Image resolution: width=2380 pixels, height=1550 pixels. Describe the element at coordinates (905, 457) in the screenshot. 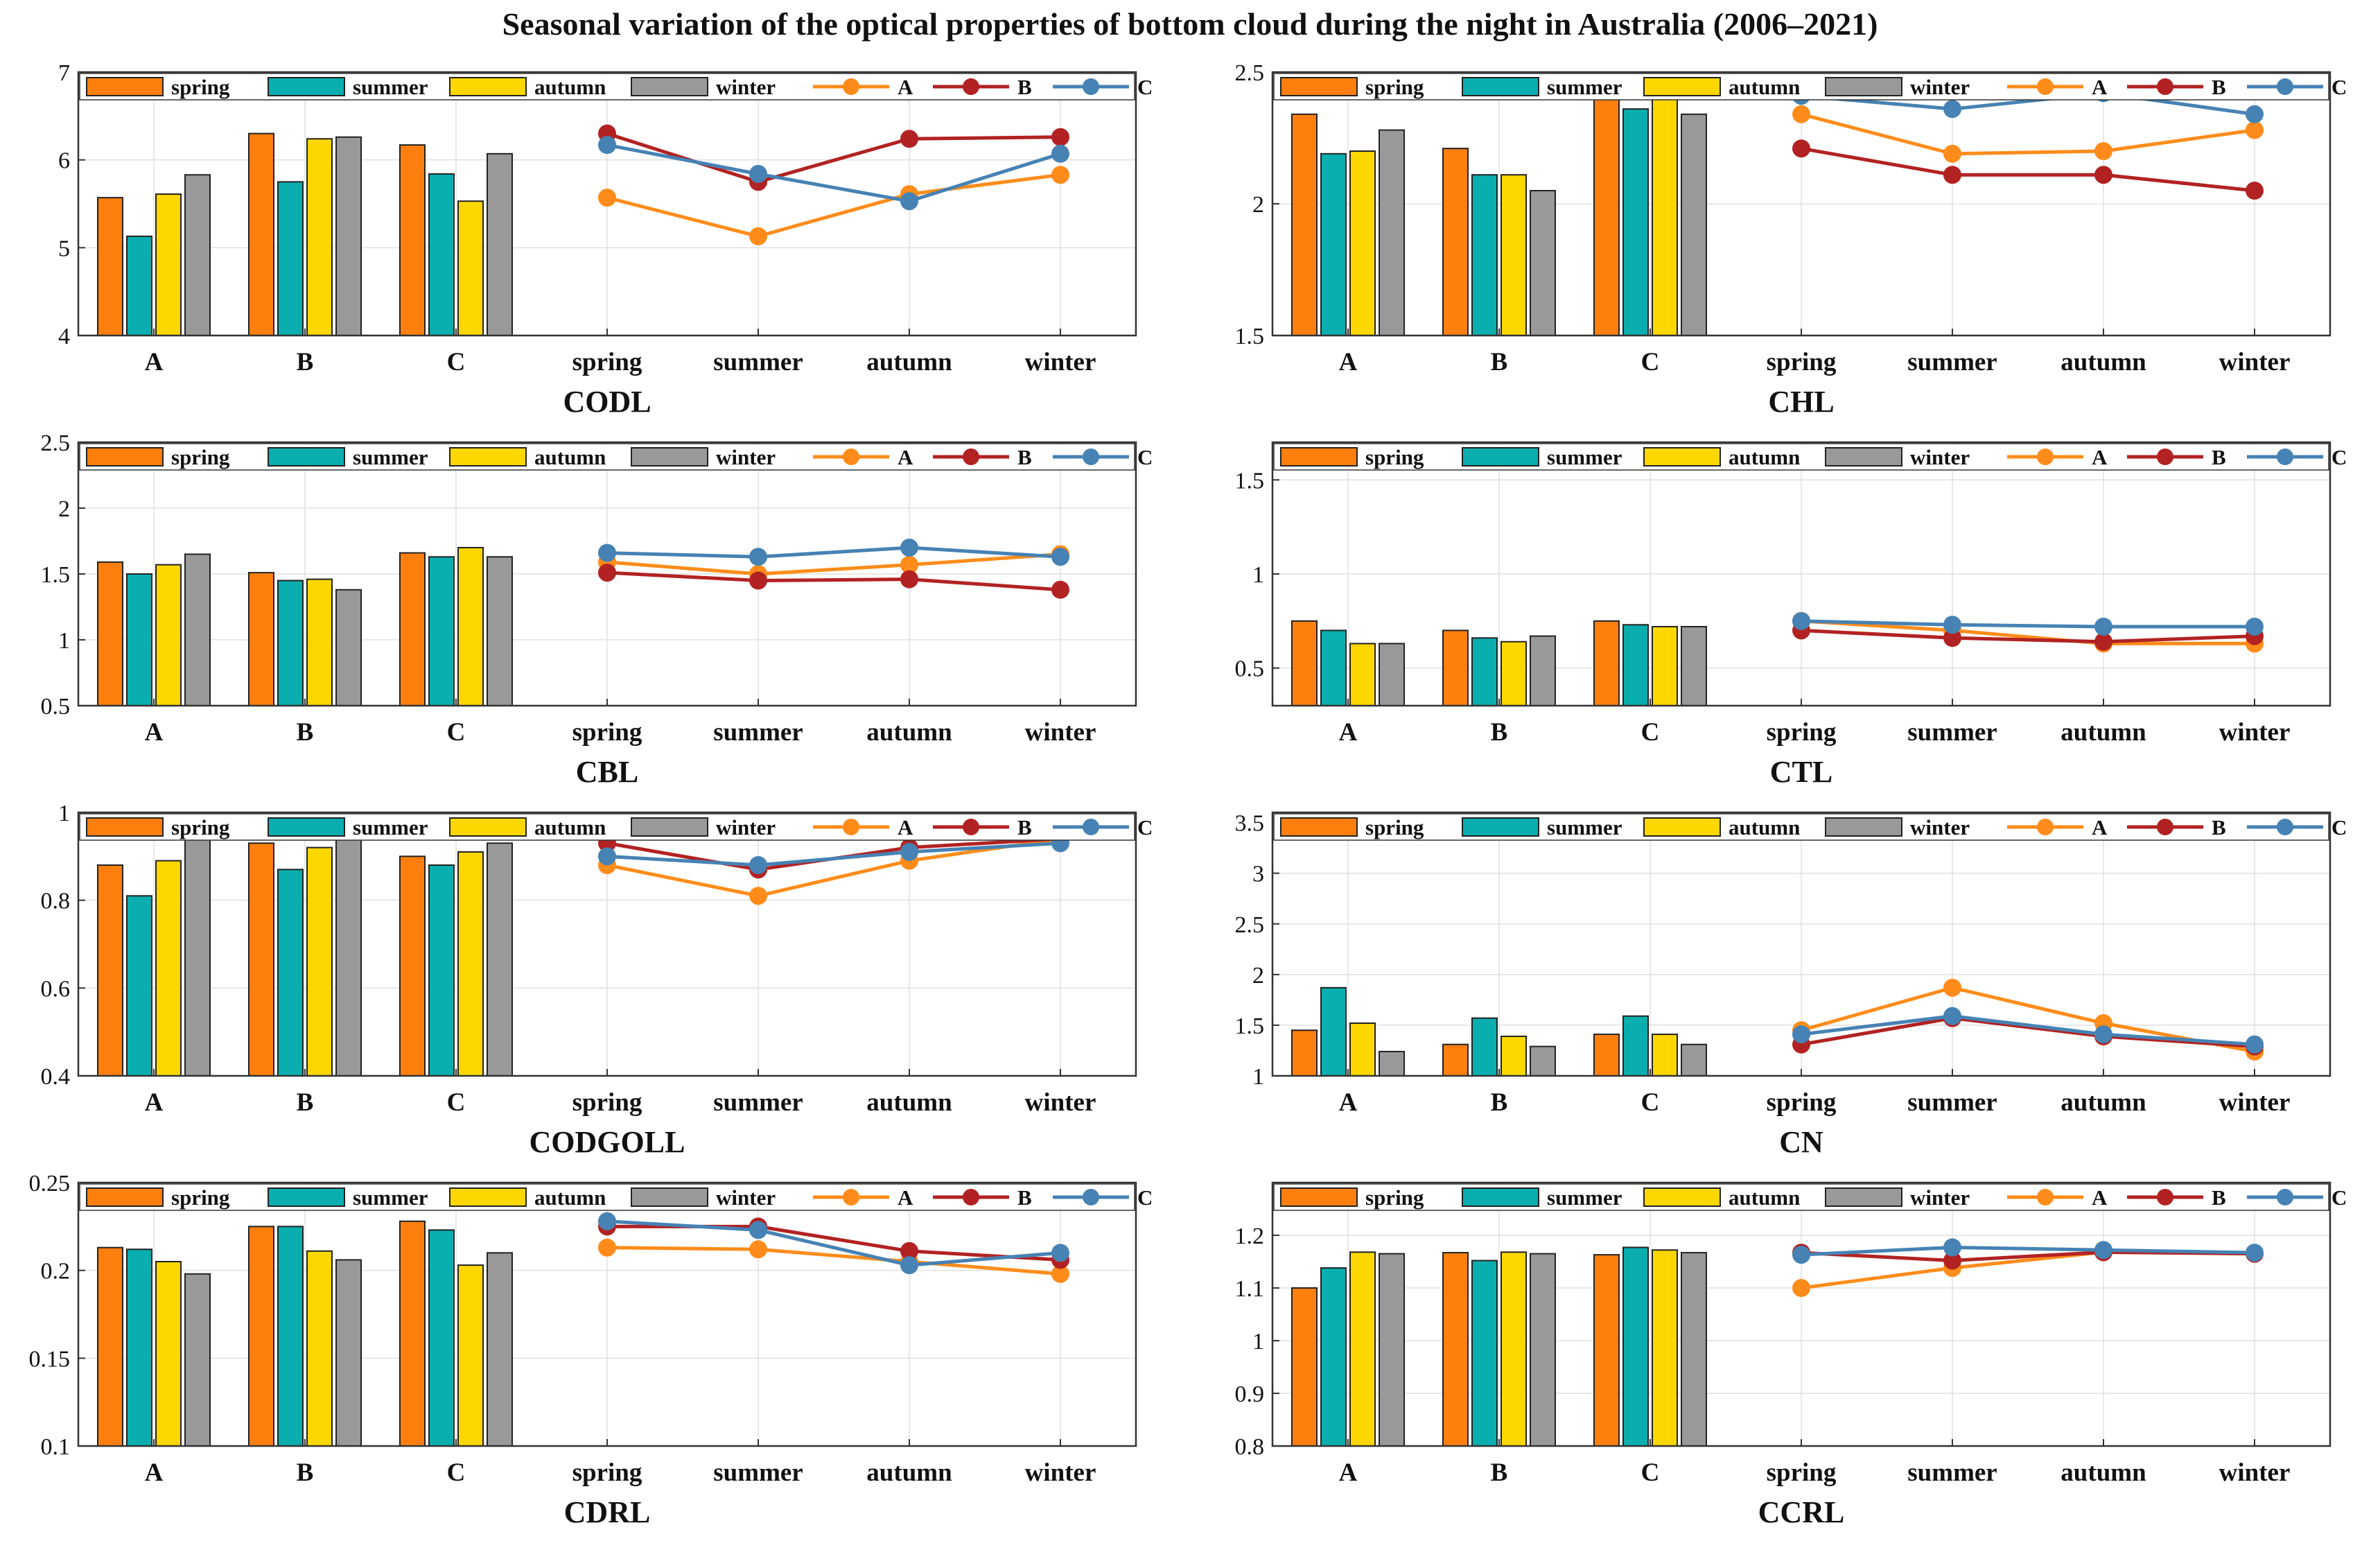

I see `legend-label-a: A` at that location.